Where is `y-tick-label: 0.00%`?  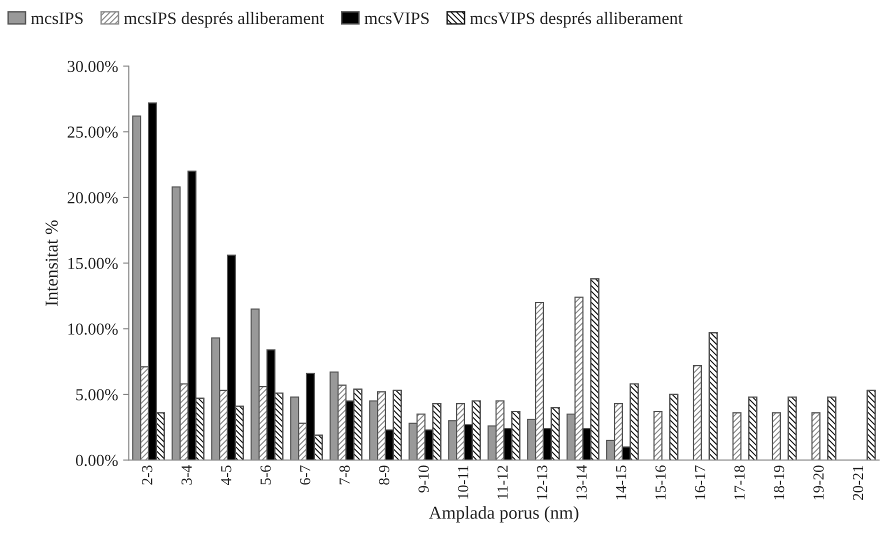
y-tick-label: 0.00% is located at coordinates (97, 460).